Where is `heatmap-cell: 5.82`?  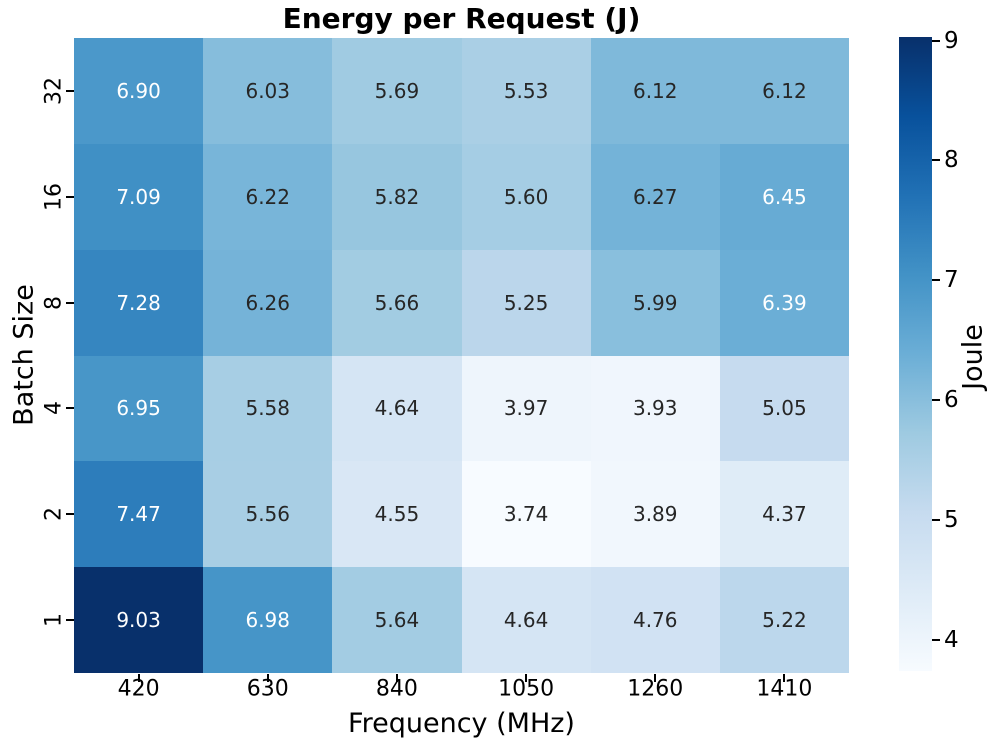 heatmap-cell: 5.82 is located at coordinates (397, 196).